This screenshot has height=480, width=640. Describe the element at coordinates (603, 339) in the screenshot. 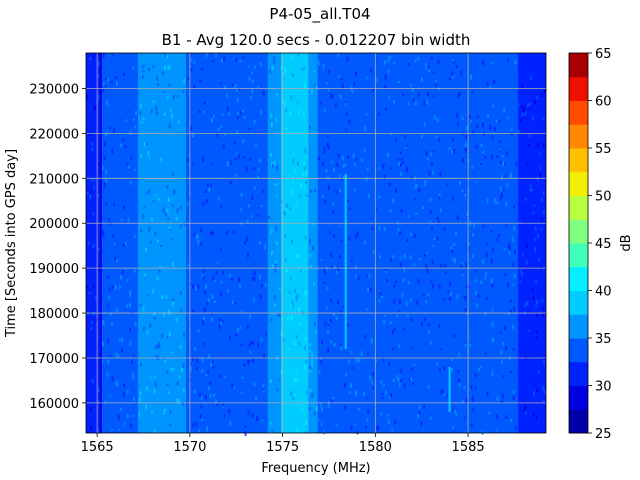

I see `colorbar-tick-label-2: 35` at that location.